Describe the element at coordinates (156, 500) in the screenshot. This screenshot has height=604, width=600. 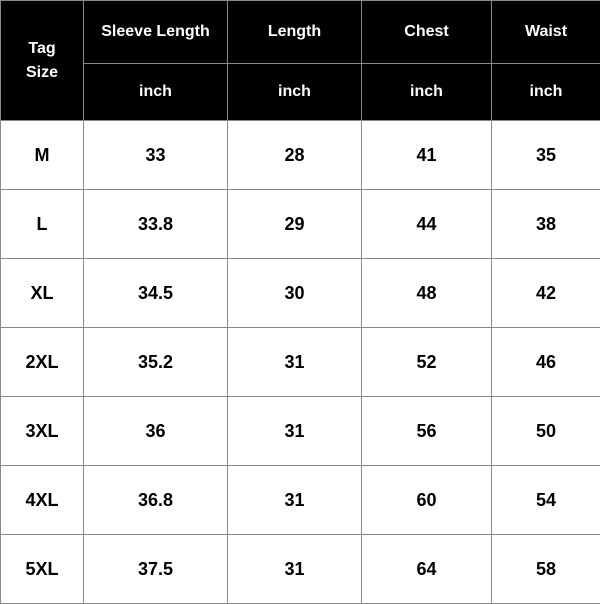
I see `sleeve-length-cell: 36.8` at that location.